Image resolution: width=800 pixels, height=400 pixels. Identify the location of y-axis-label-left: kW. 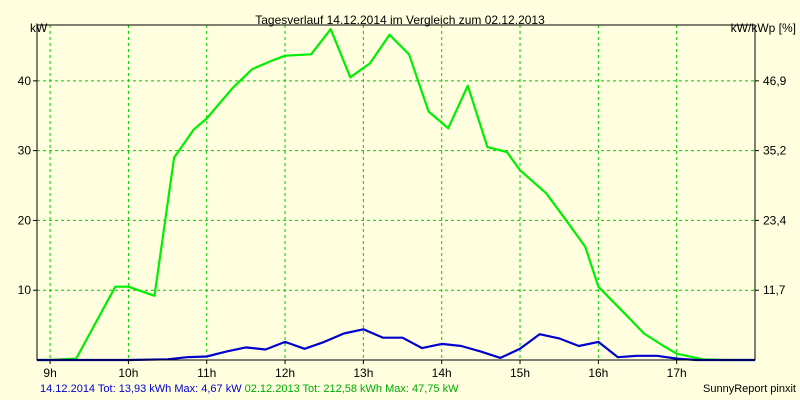
(39, 28).